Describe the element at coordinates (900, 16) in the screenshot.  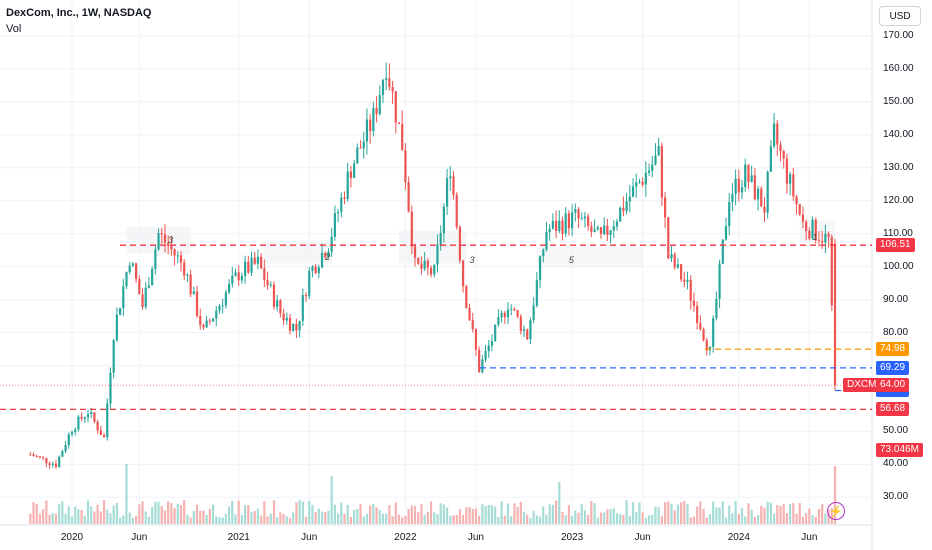
I see `currency-button: USD` at that location.